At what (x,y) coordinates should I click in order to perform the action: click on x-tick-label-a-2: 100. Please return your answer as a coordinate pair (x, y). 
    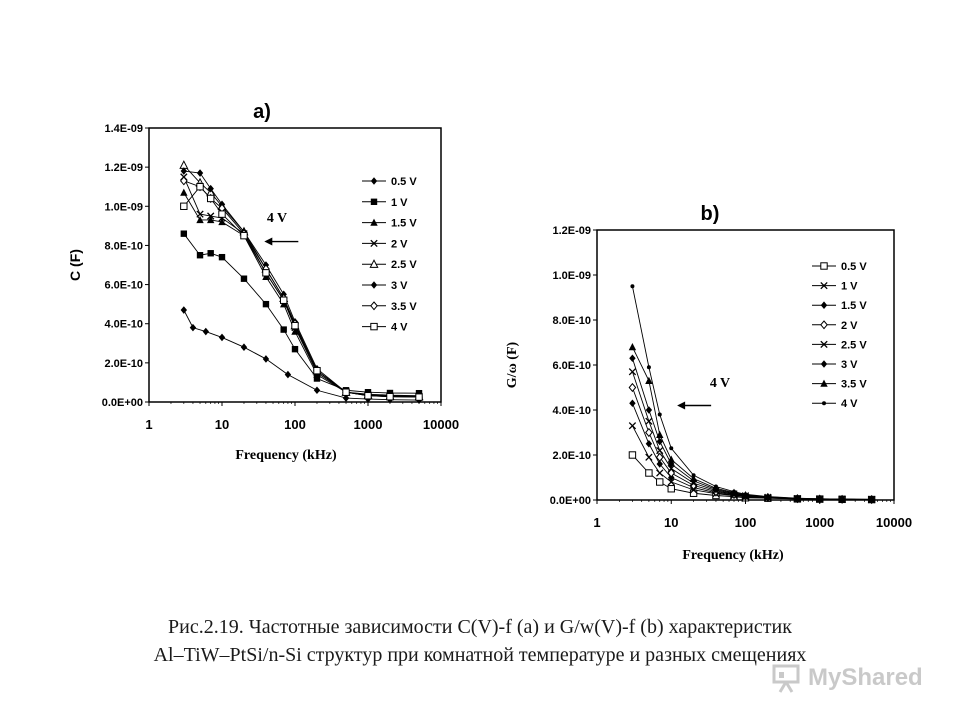
    Looking at the image, I should click on (295, 424).